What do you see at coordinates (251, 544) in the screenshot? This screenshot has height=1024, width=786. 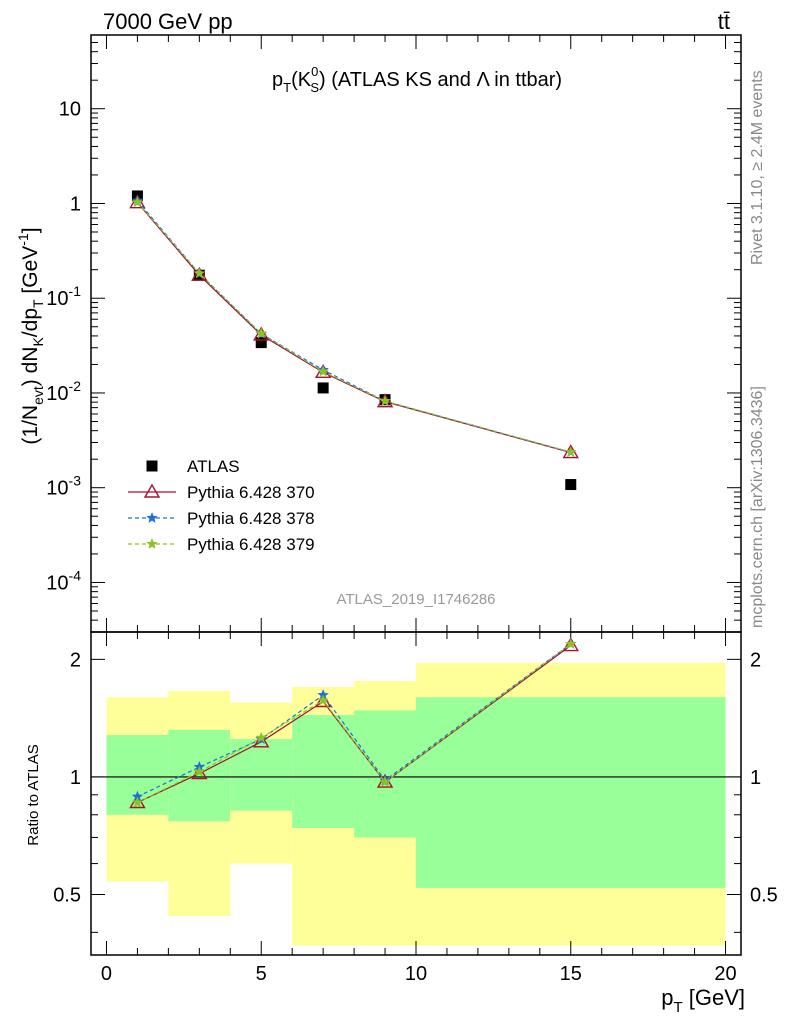 I see `legend-label: Pythia 6.428 379` at bounding box center [251, 544].